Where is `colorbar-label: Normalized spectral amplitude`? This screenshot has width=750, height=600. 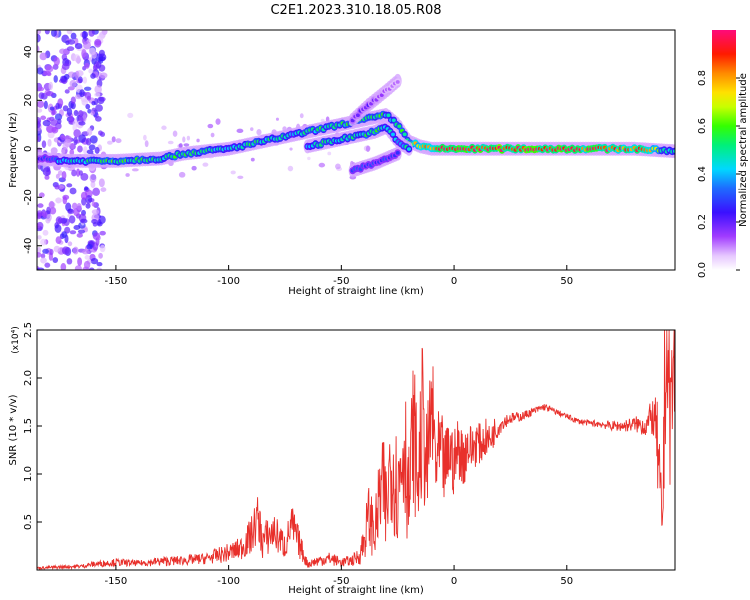
colorbar-label: Normalized spectral amplitude is located at coordinates (743, 150).